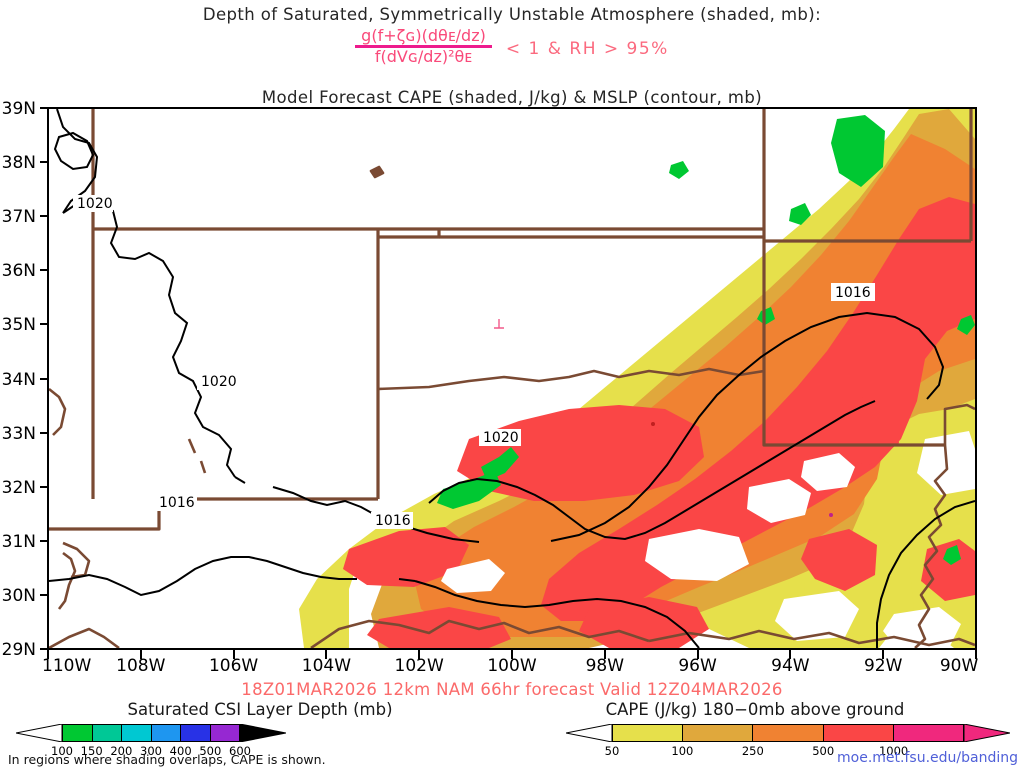 The image size is (1024, 768). What do you see at coordinates (419, 666) in the screenshot?
I see `x-axis-label: 102W` at bounding box center [419, 666].